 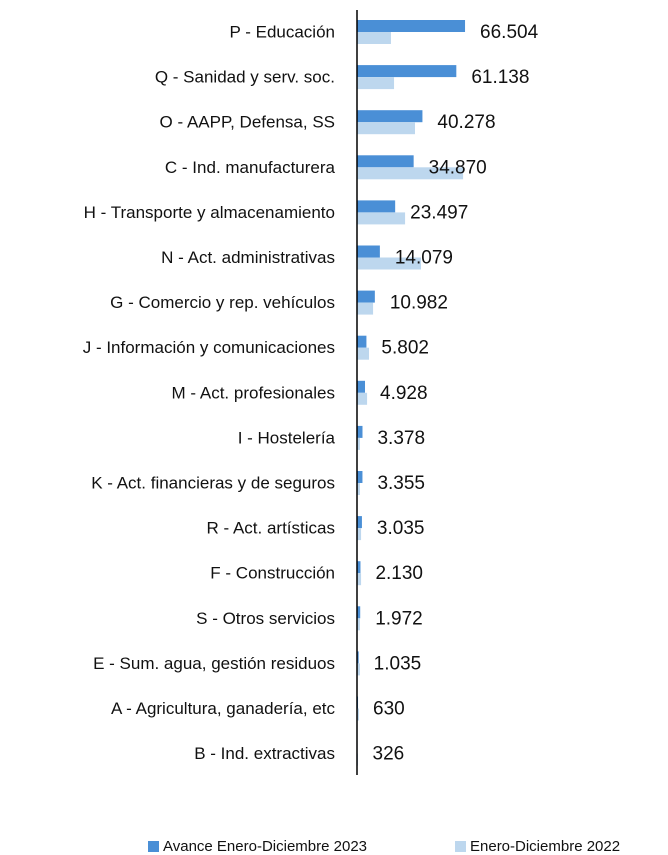 What do you see at coordinates (466, 122) in the screenshot?
I see `value-label: 40.278` at bounding box center [466, 122].